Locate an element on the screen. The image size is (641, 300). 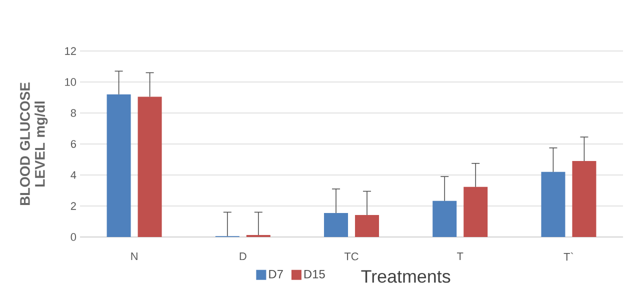
y-tick-label: 8 is located at coordinates (73, 113).